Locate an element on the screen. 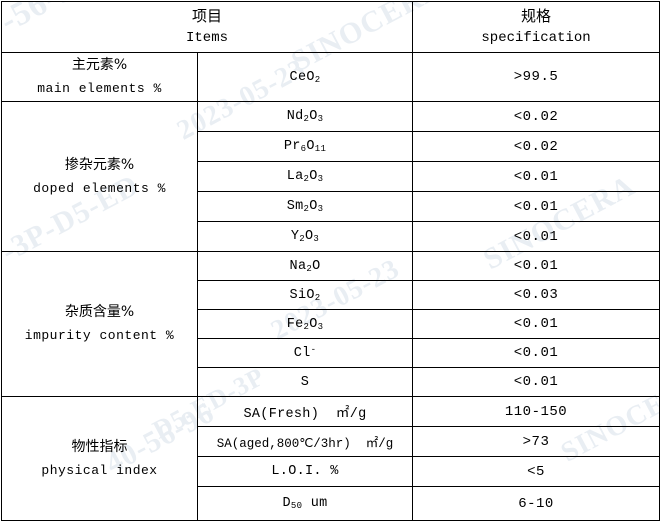  table-row: 主元素% main elements % CeO2 >99.5 is located at coordinates (330, 77).